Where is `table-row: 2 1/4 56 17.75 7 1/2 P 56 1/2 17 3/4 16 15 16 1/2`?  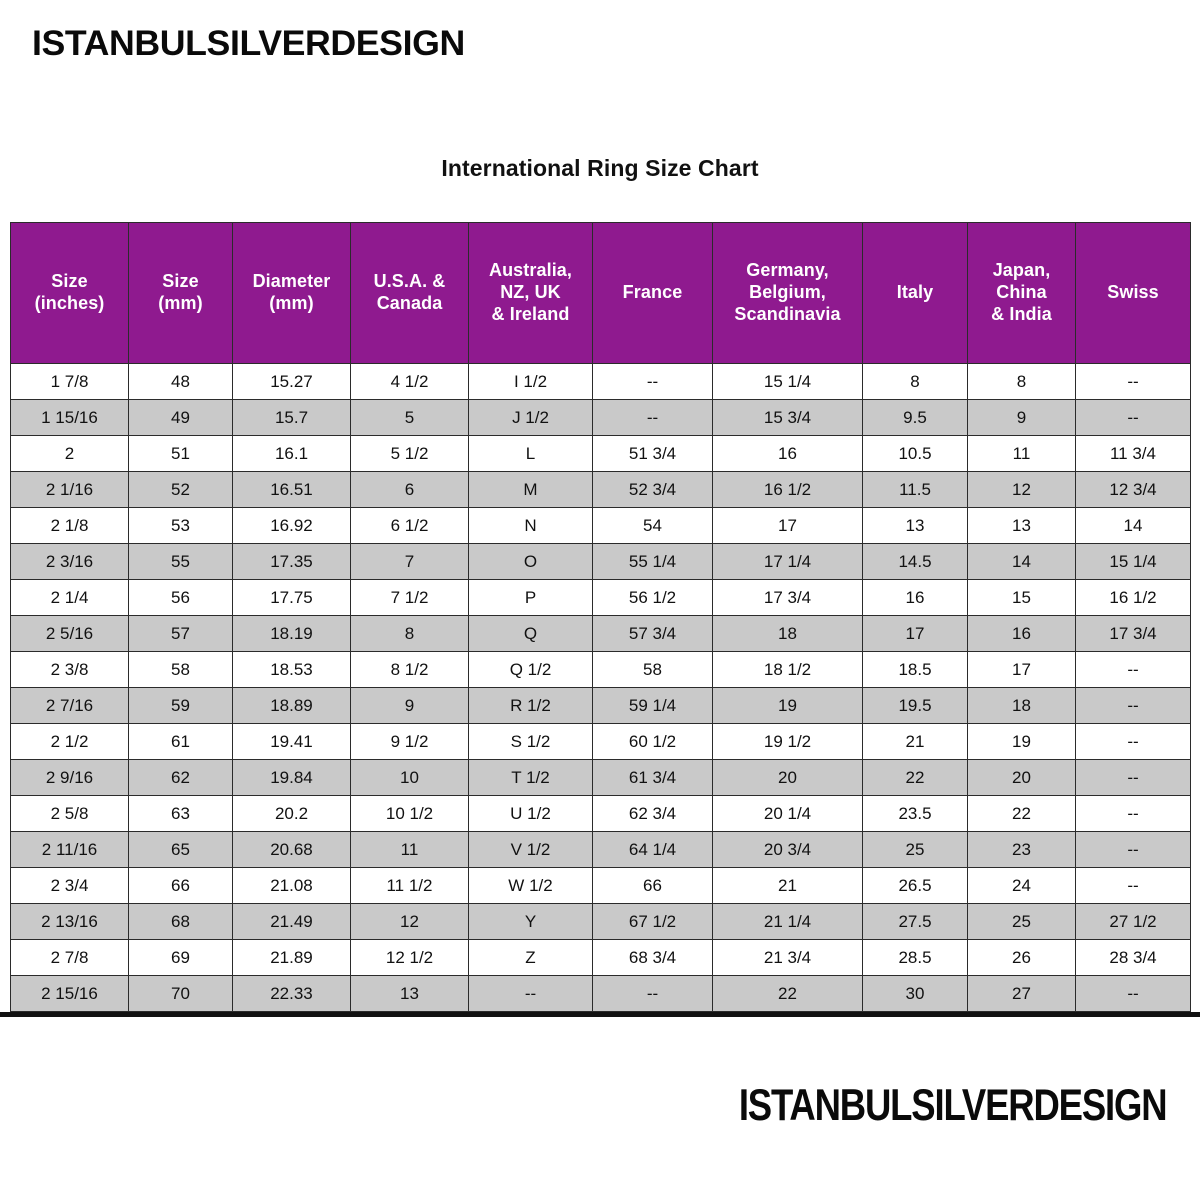 table-row: 2 1/4 56 17.75 7 1/2 P 56 1/2 17 3/4 16 15 16 1/2 is located at coordinates (600, 597).